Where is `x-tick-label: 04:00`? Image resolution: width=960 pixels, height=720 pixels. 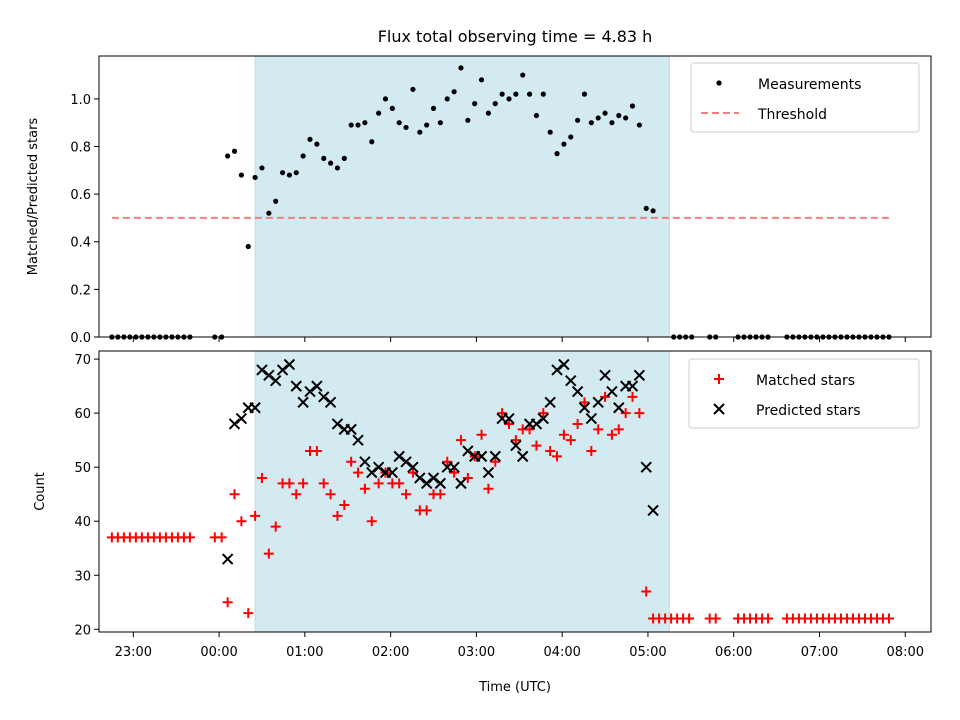 x-tick-label: 04:00 is located at coordinates (561, 652).